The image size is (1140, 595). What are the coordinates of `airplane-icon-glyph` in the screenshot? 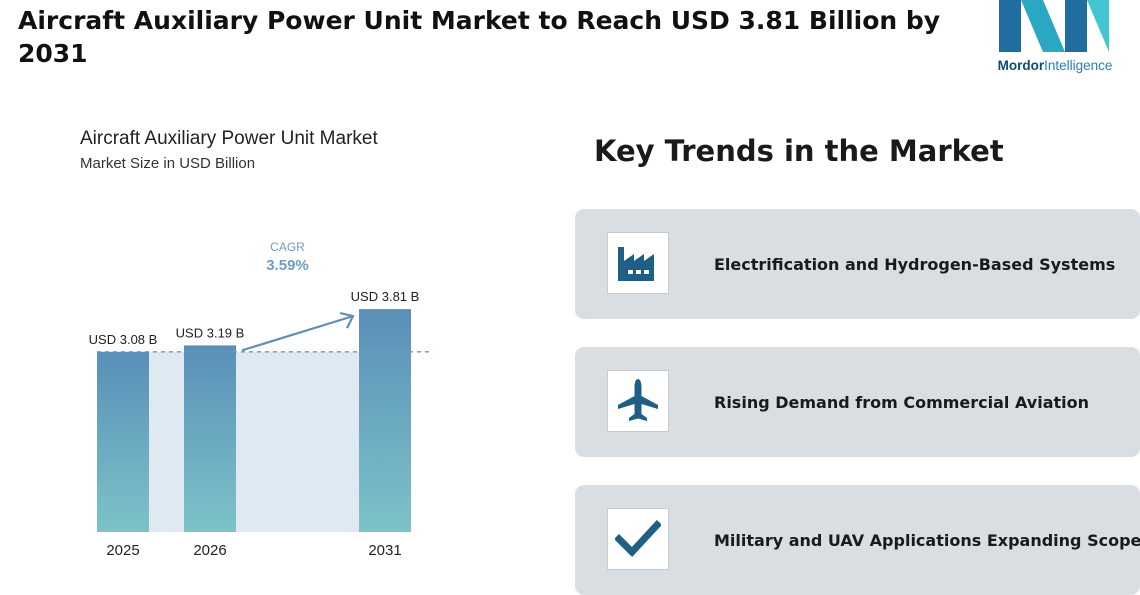 It's located at (638, 400).